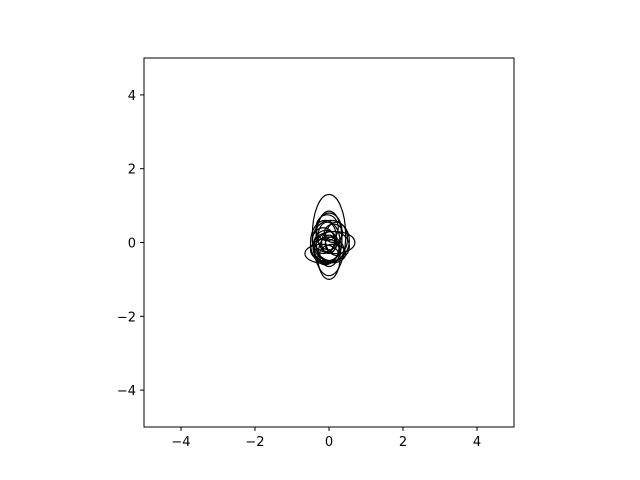 The height and width of the screenshot is (480, 640). I want to click on y-tick-label: 4, so click(132, 96).